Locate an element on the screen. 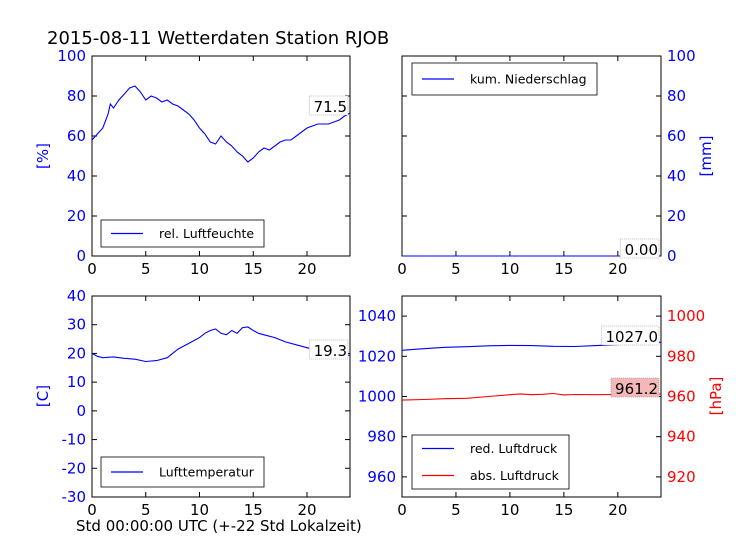  pressure-red-annotation-box is located at coordinates (630, 335).